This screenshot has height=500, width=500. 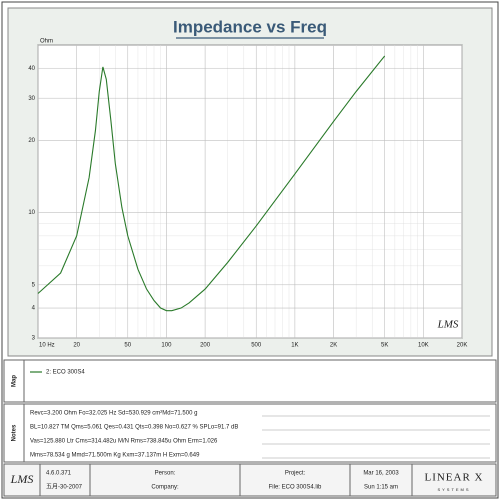 I want to click on legend-entry: 2: ECO 300S4, so click(x=65, y=373).